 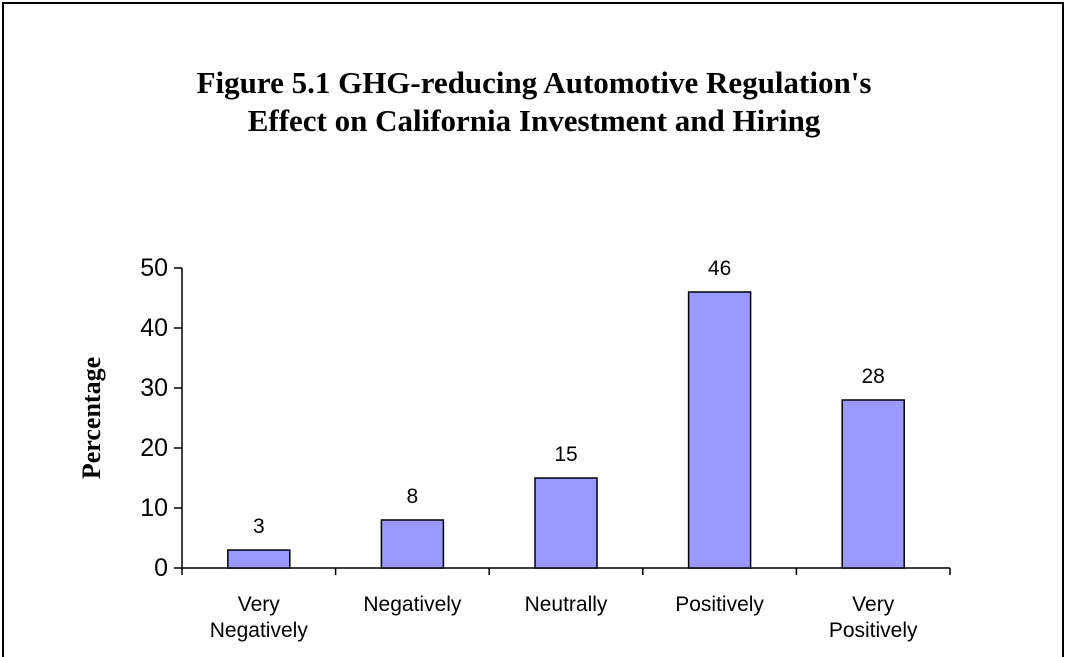 What do you see at coordinates (154, 268) in the screenshot?
I see `y-tick-label: 50` at bounding box center [154, 268].